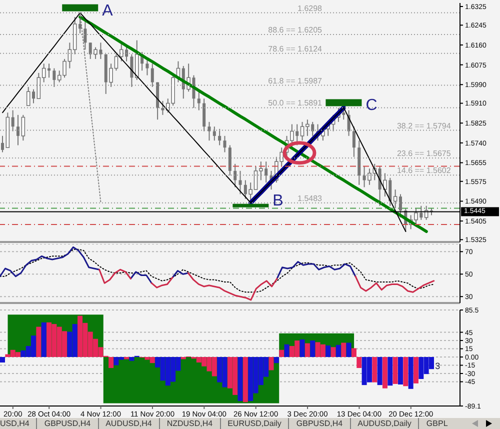 The image size is (500, 429). Describe the element at coordinates (128, 423) in the screenshot. I see `text: AUDUSD,H4` at that location.